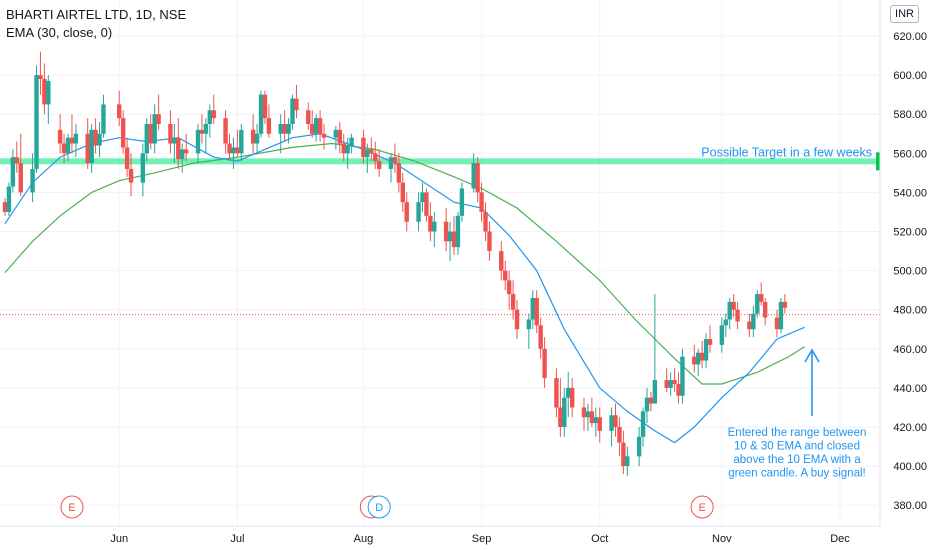  I want to click on dividend-marker, so click(379, 507).